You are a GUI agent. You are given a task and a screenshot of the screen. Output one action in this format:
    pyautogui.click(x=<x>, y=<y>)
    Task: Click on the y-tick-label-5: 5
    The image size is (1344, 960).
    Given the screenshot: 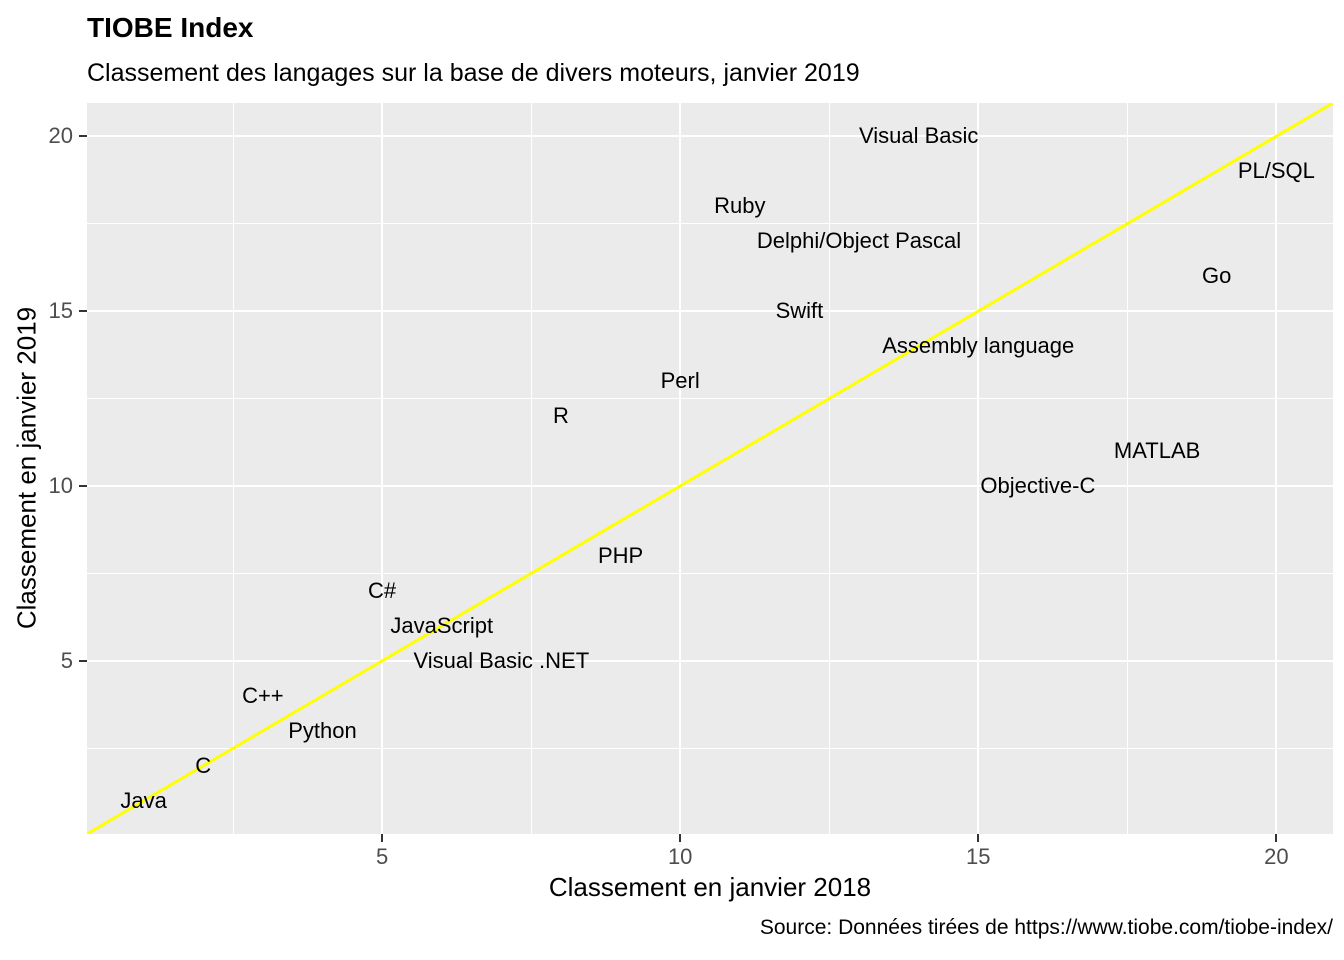 What is the action you would take?
    pyautogui.click(x=66, y=660)
    